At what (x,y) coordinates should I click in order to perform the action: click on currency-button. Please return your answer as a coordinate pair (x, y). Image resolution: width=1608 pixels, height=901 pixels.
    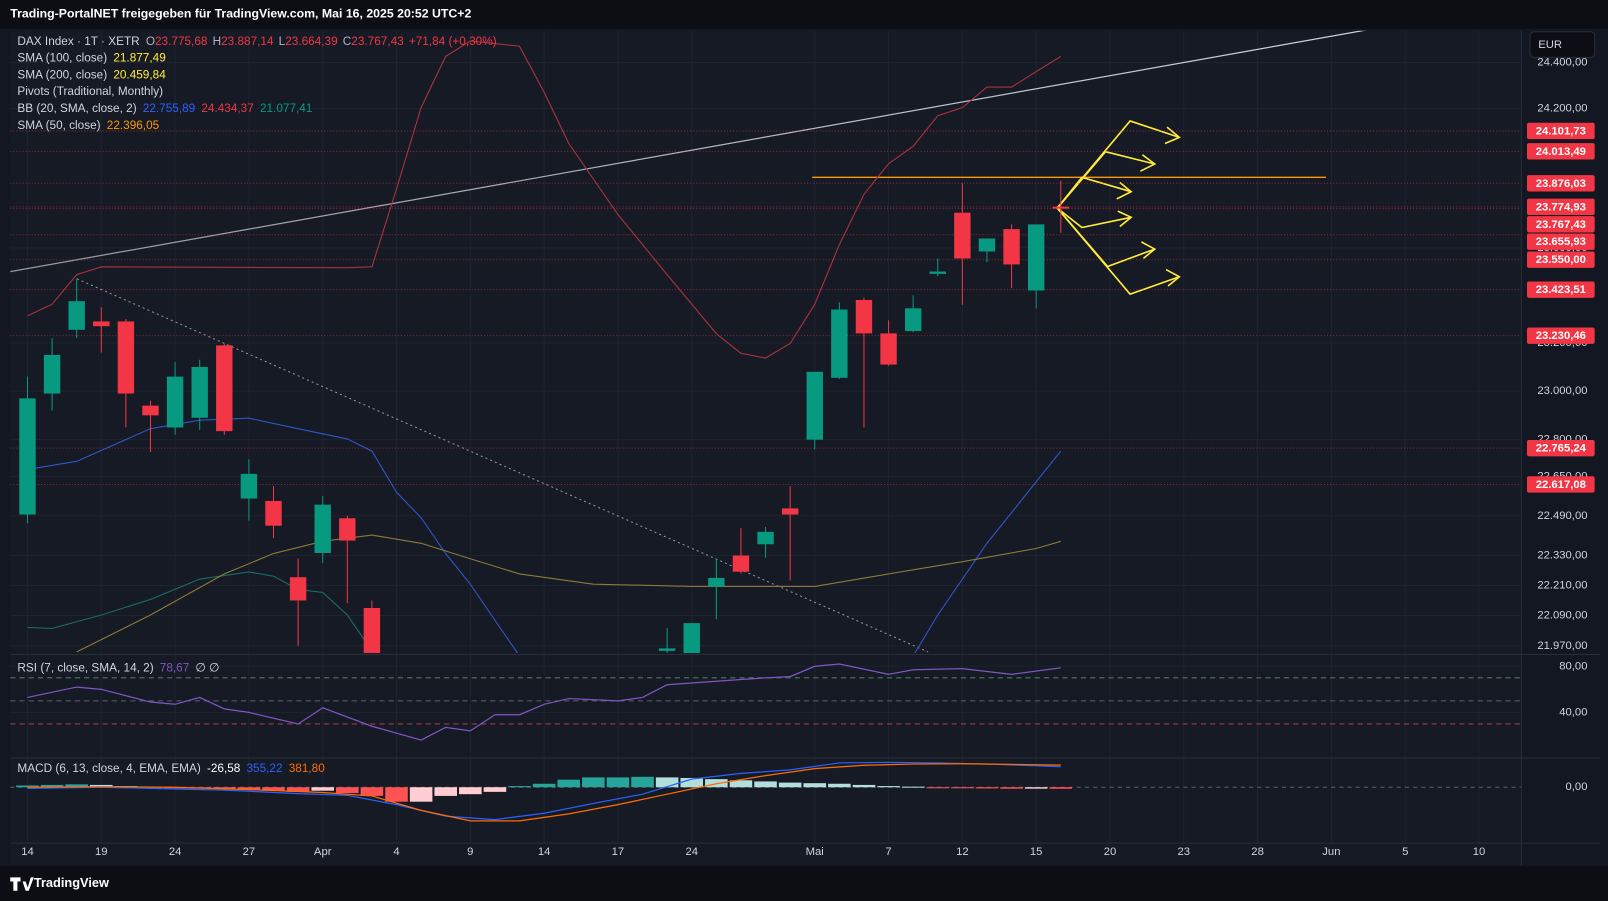
    Looking at the image, I should click on (1562, 44).